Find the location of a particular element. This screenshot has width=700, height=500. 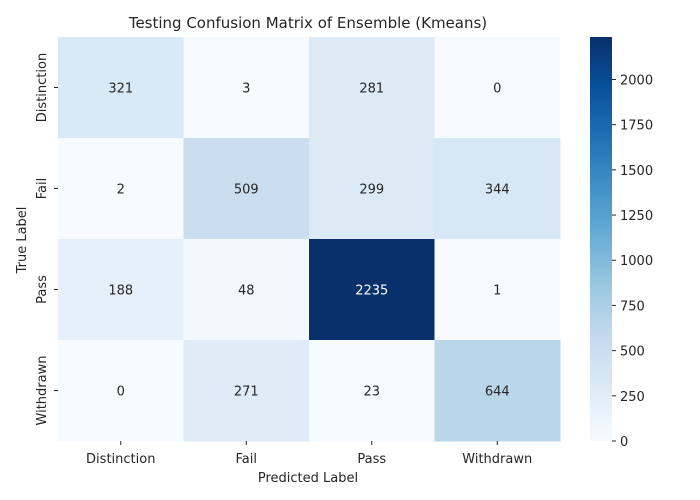

cell-value-label: 48 is located at coordinates (246, 291).